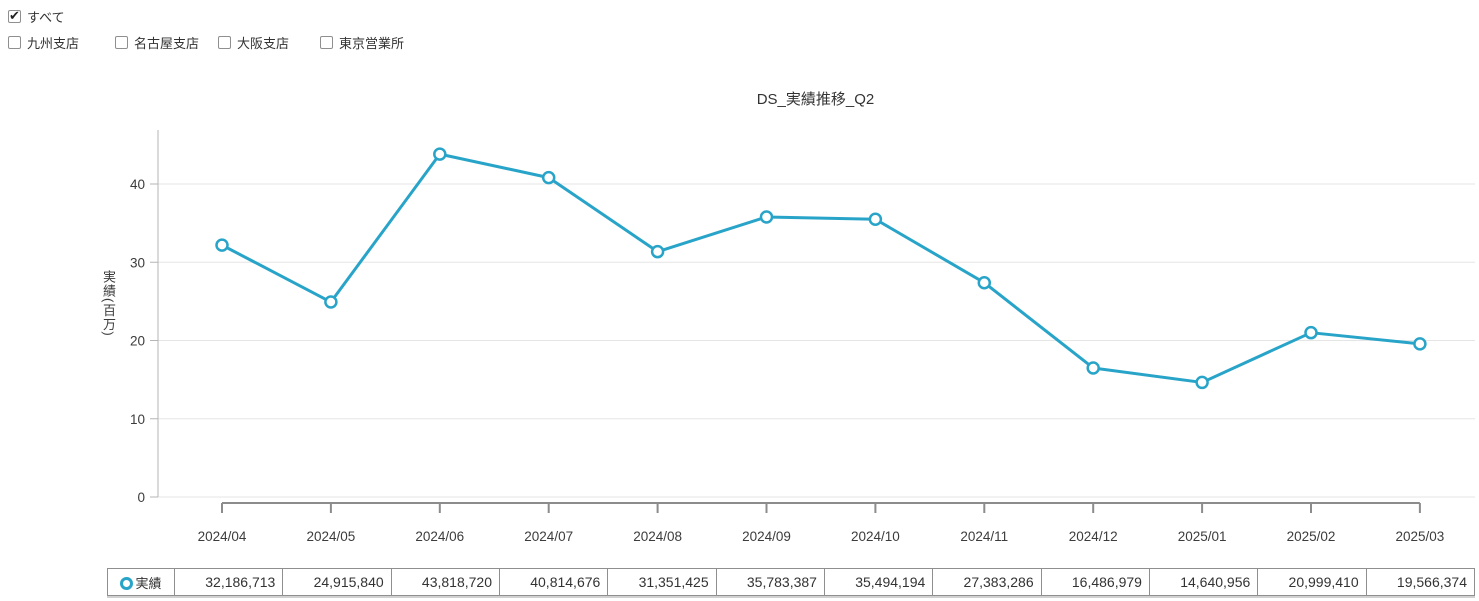  Describe the element at coordinates (263, 43) in the screenshot. I see `filter-label-branch-2: 大阪支店` at that location.